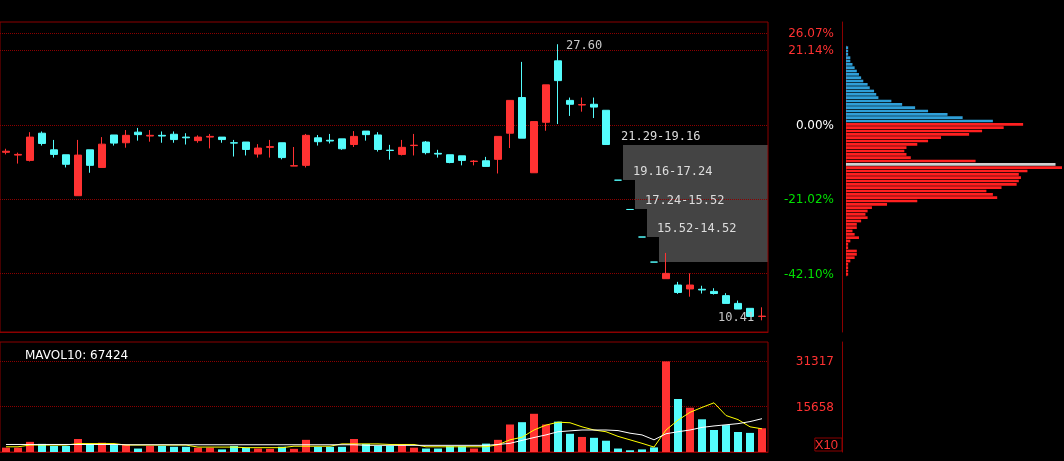 This screenshot has width=1064, height=461. Describe the element at coordinates (77, 355) in the screenshot. I see `text: MAVOL10: 67424` at that location.